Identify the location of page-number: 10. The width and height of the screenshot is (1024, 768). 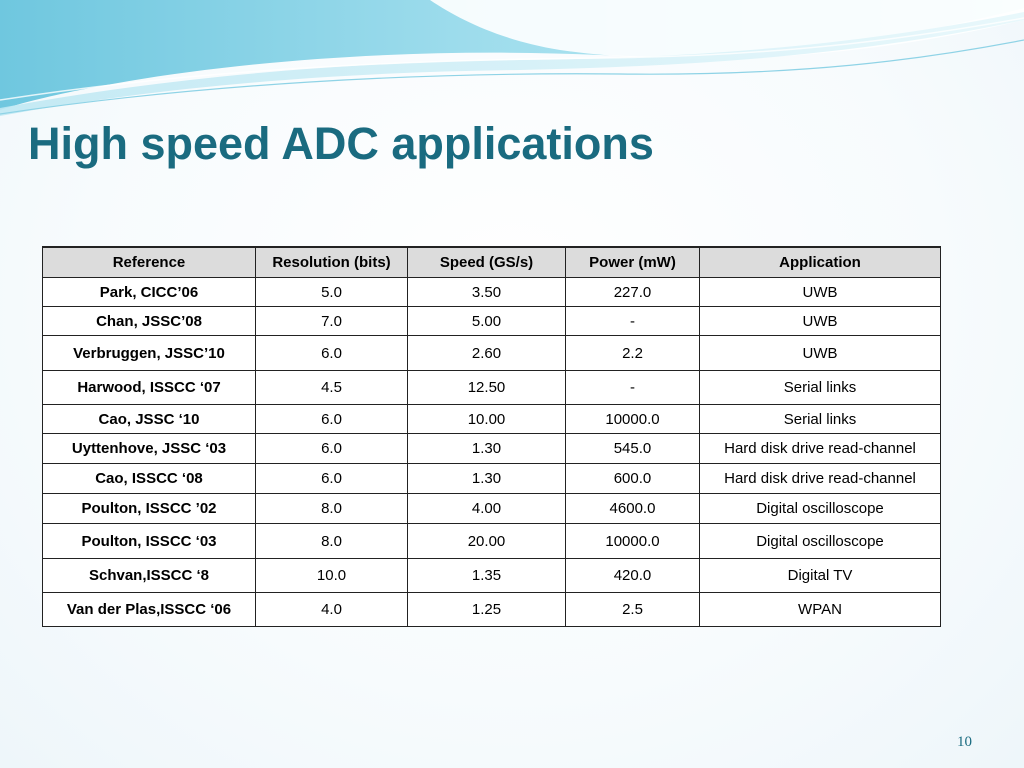
(964, 742).